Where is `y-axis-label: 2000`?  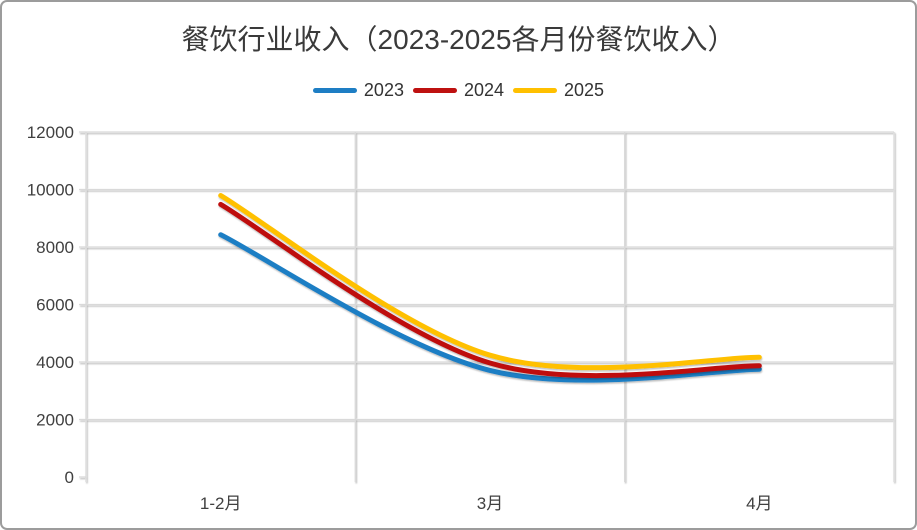 y-axis-label: 2000 is located at coordinates (55, 420).